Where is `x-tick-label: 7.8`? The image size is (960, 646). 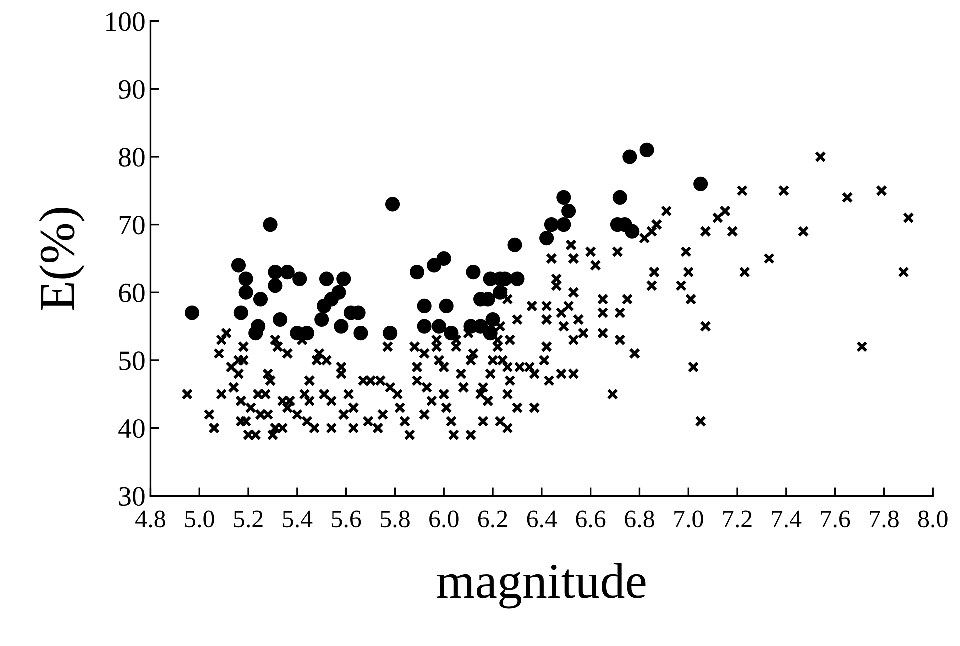
x-tick-label: 7.8 is located at coordinates (884, 519).